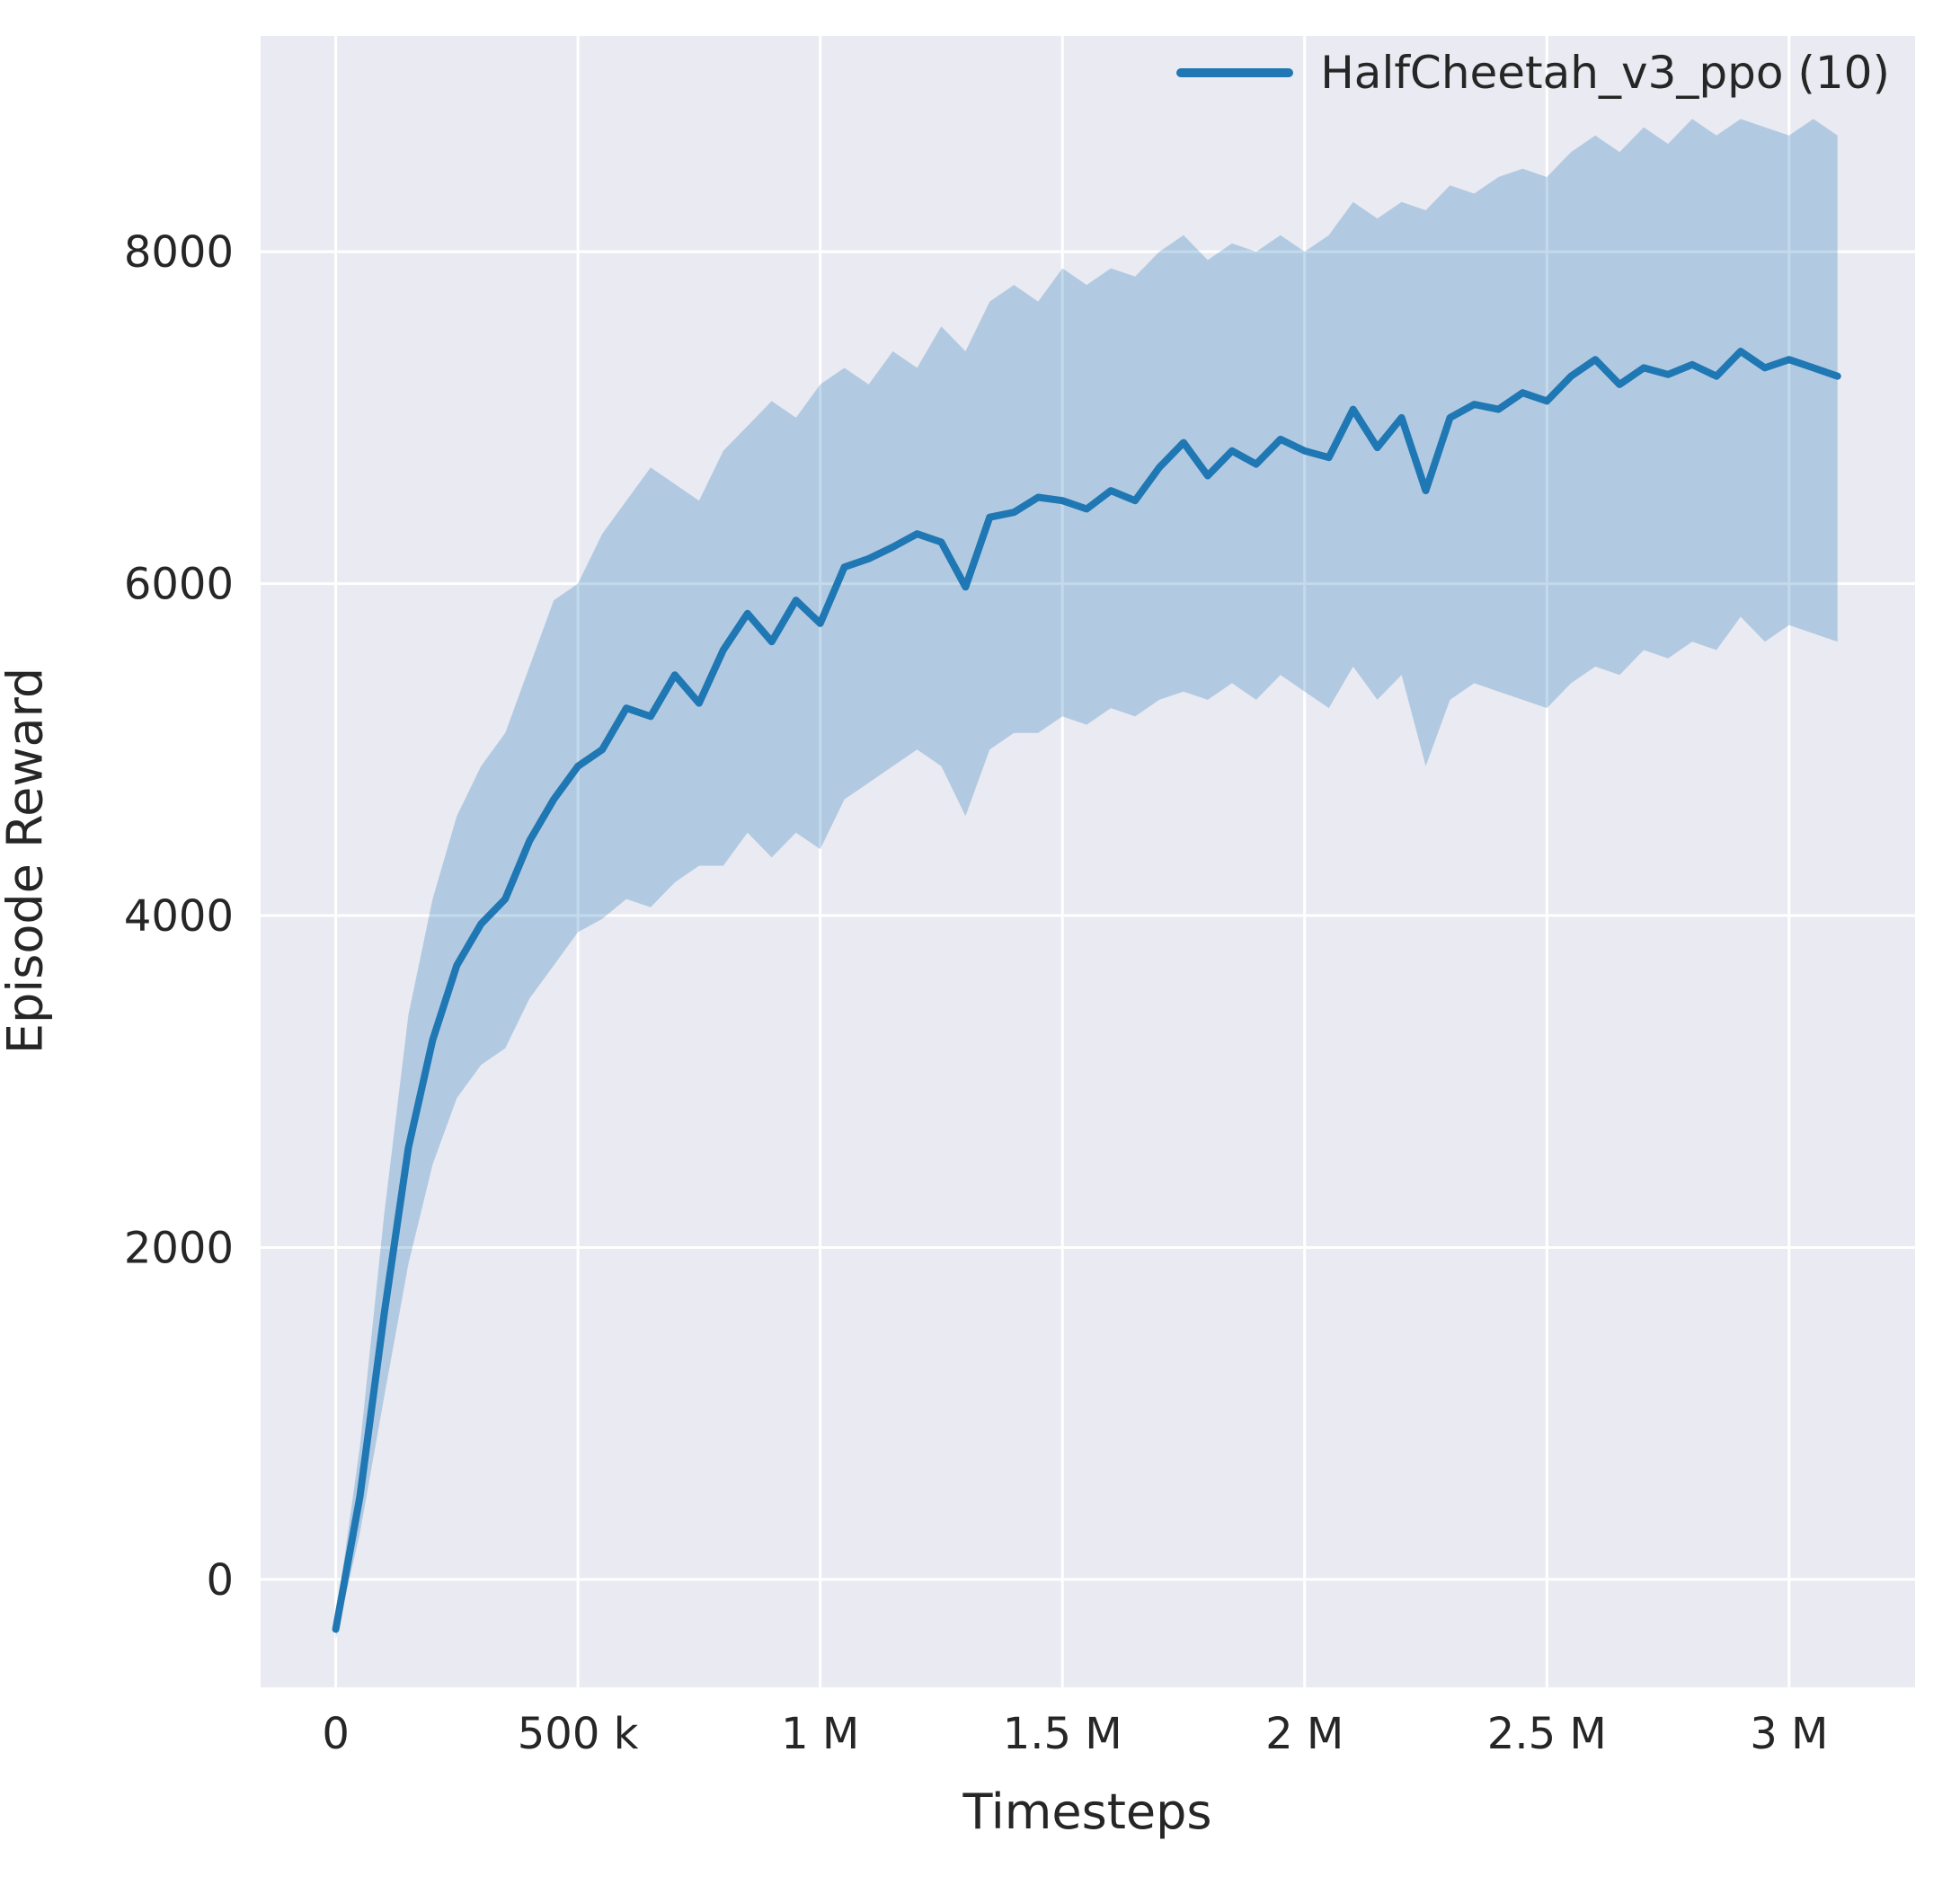 This screenshot has height=1885, width=1960. Describe the element at coordinates (1087, 1811) in the screenshot. I see `x-axis-label: Timesteps` at that location.